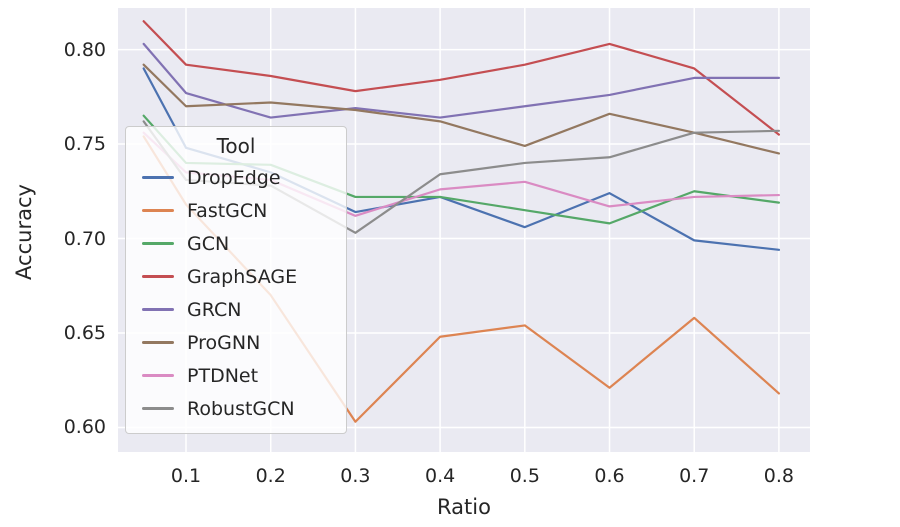 The width and height of the screenshot is (900, 527). Describe the element at coordinates (84, 332) in the screenshot. I see `y-tick-label: 0.65` at that location.